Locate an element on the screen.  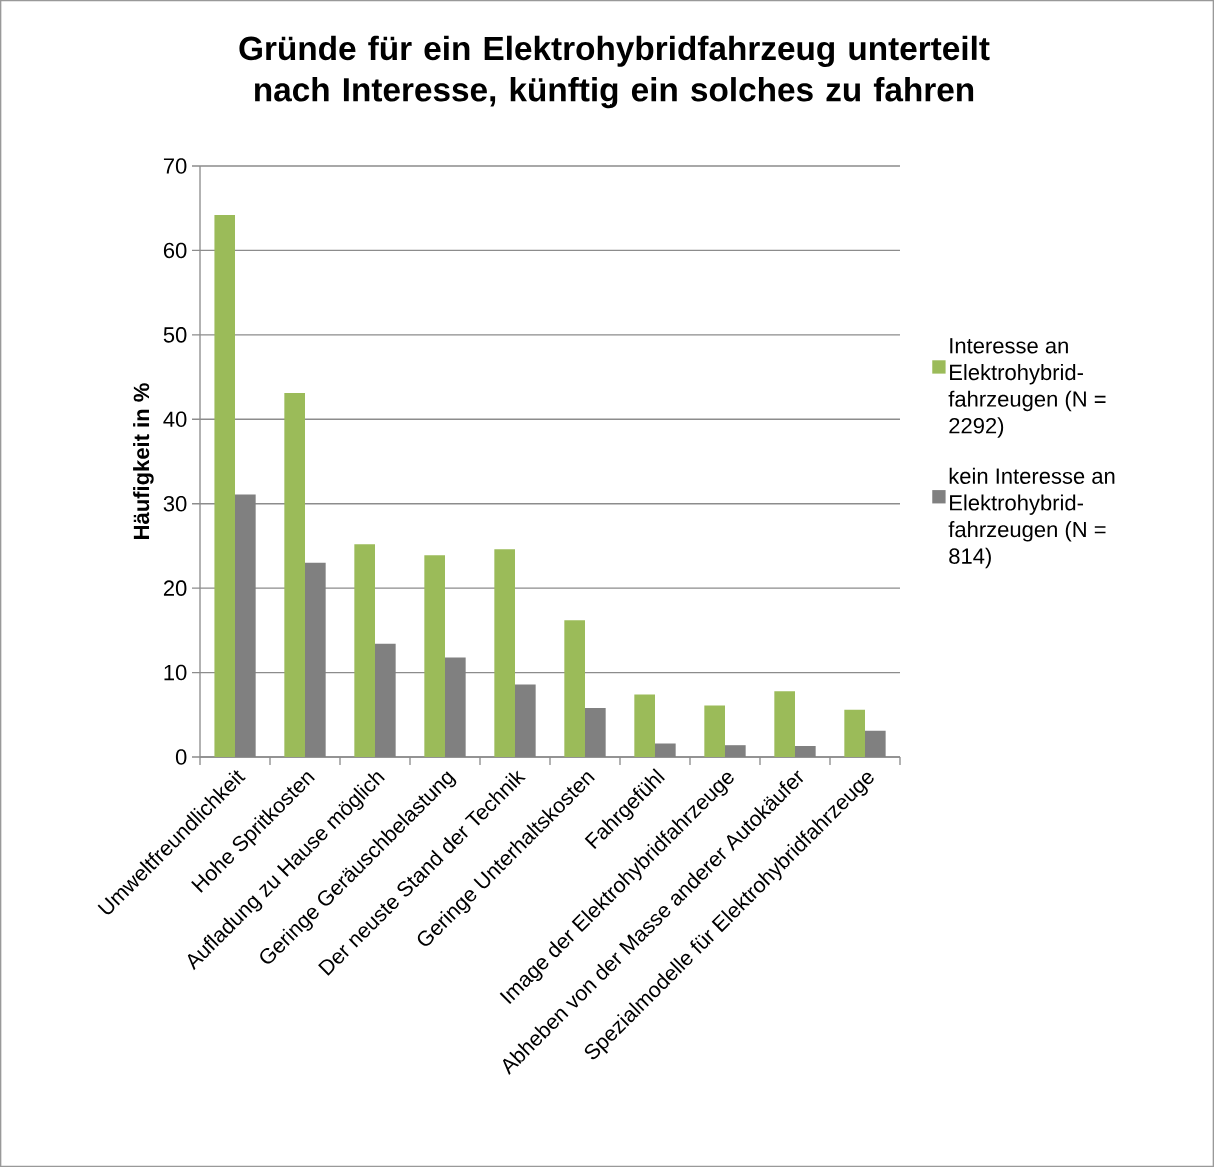
y-tick-label: 10 is located at coordinates (175, 672).